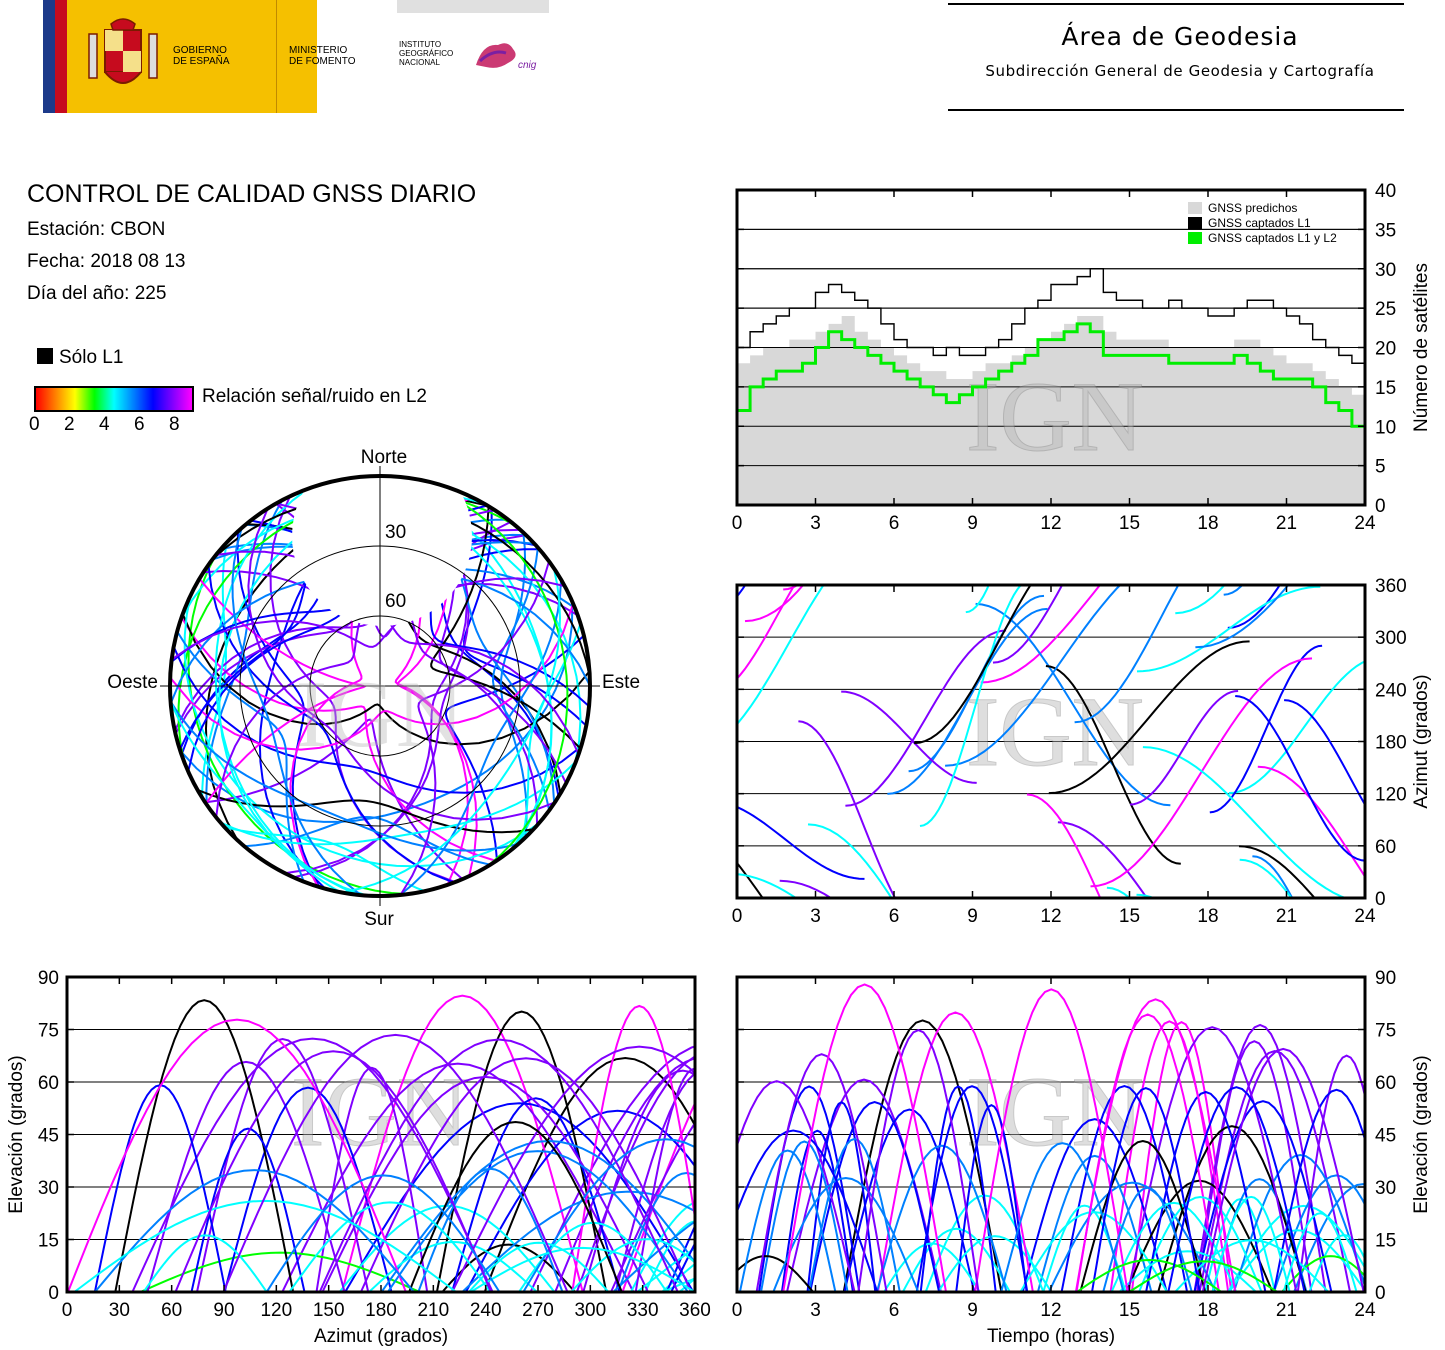  Describe the element at coordinates (139, 424) in the screenshot. I see `snr-tick-6: 6` at that location.